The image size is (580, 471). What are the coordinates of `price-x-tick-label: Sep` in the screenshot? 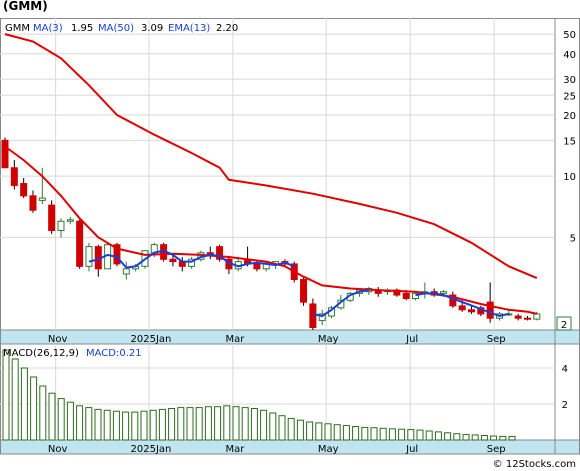 It's located at (496, 339).